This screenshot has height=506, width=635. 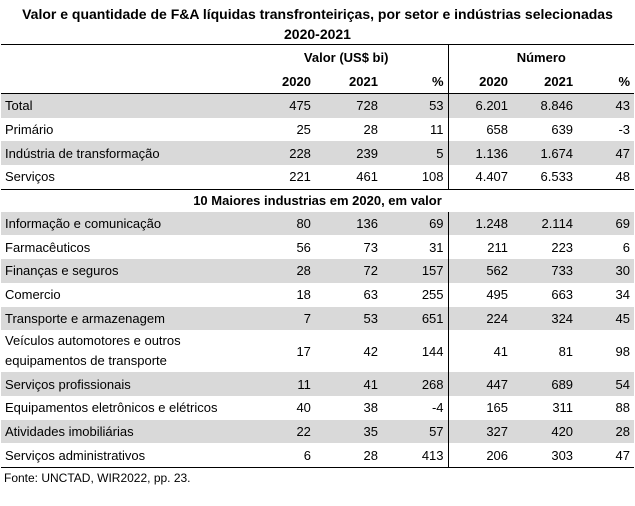 What do you see at coordinates (123, 384) in the screenshot?
I see `row-label: Serviços profissionais` at bounding box center [123, 384].